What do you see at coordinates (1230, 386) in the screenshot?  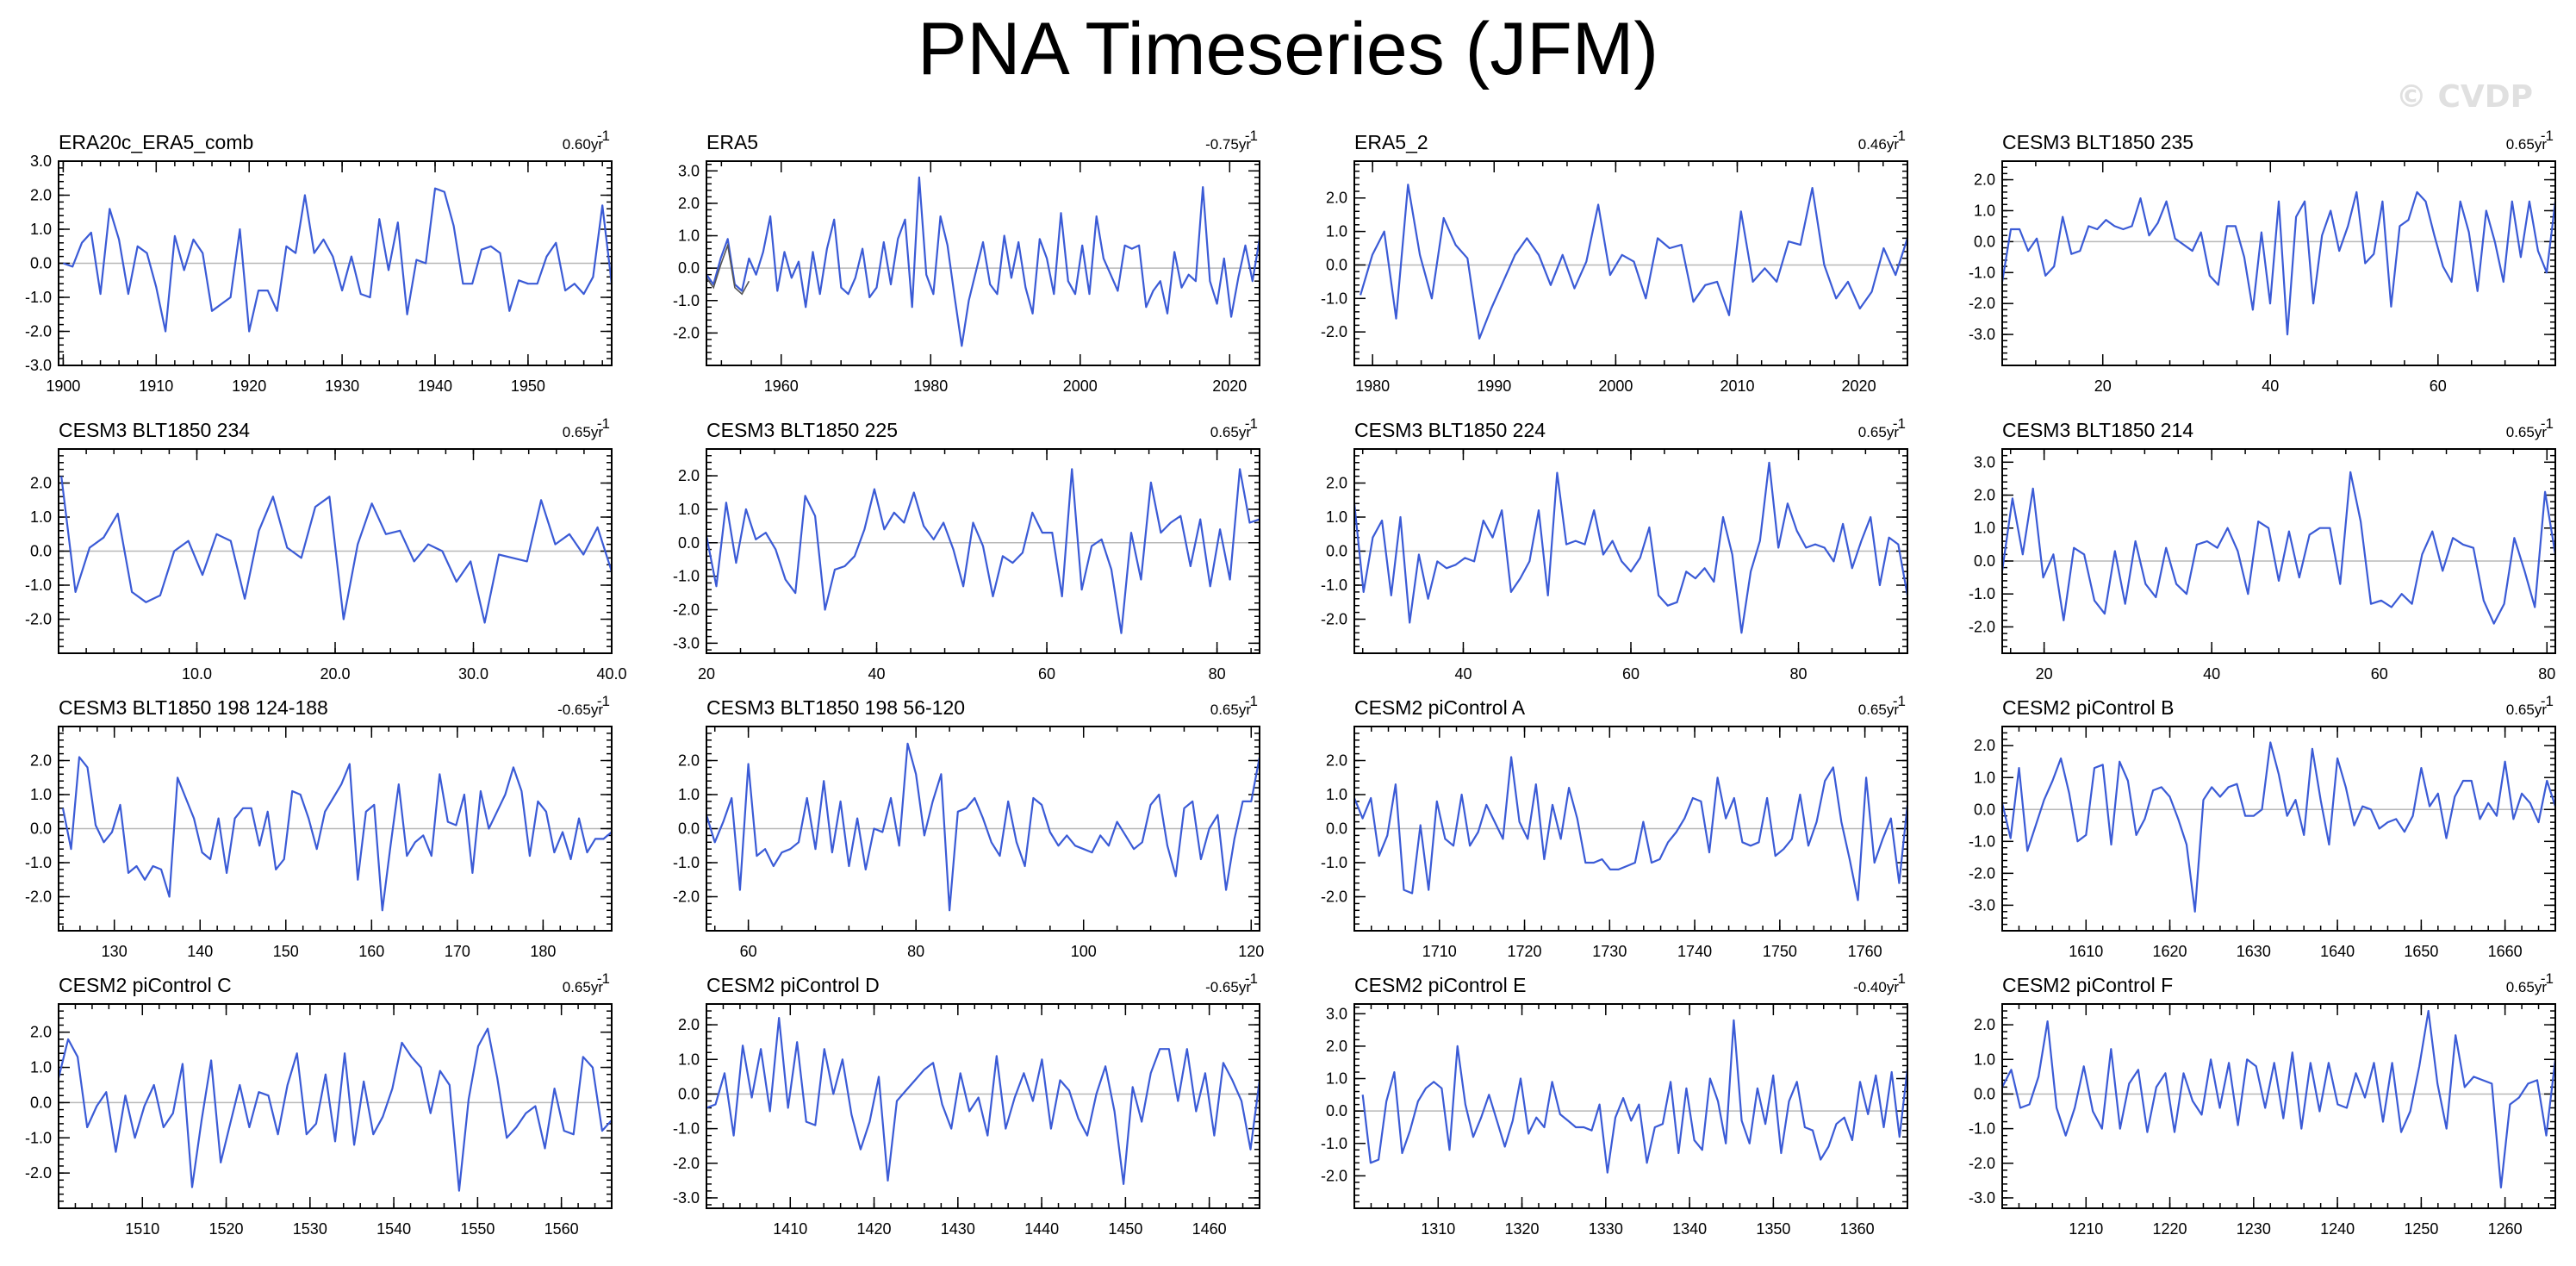 I see `x-tick-label: 2020` at bounding box center [1230, 386].